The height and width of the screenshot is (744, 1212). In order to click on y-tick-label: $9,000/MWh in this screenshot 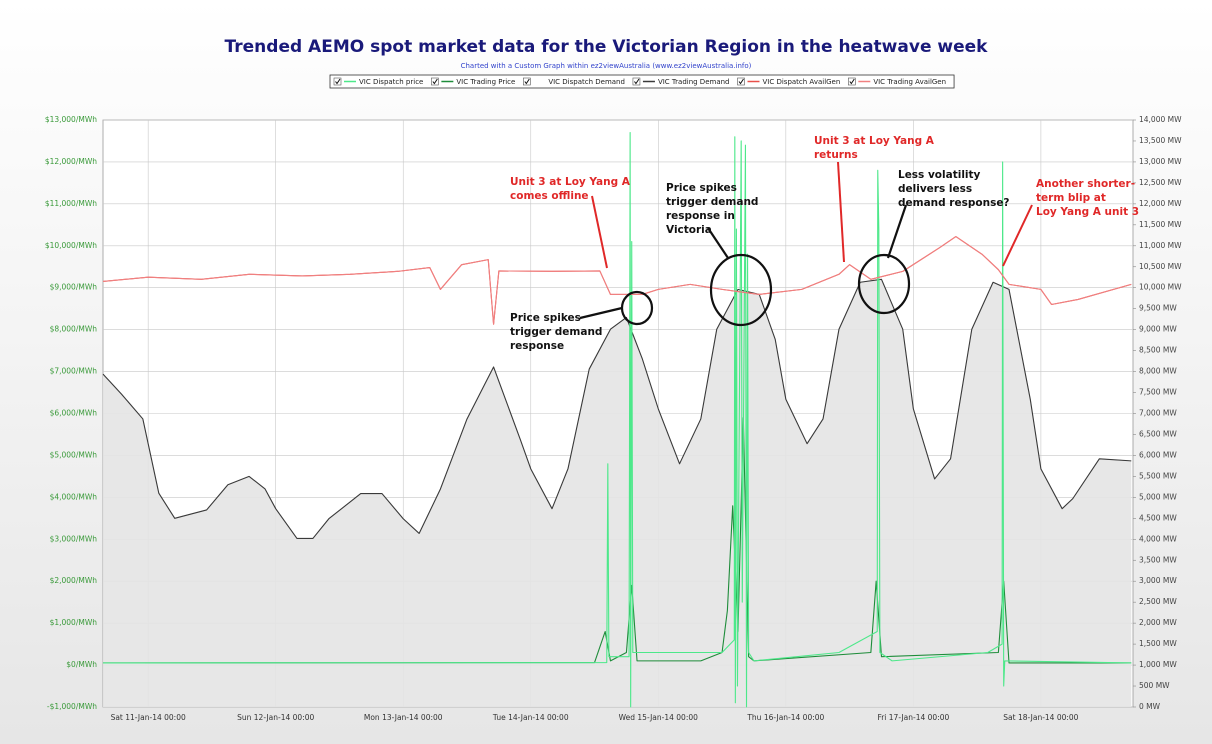, I will do `click(74, 287)`.